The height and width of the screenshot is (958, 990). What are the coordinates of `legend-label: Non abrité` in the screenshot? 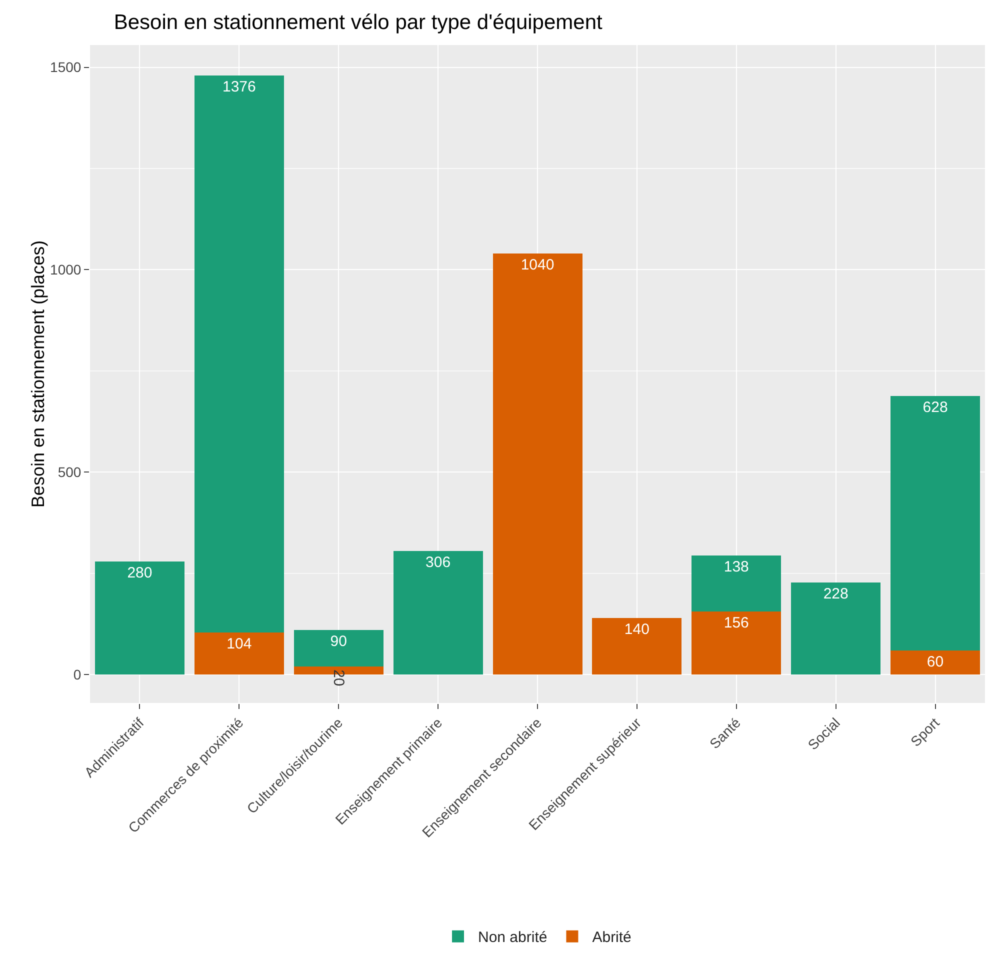 It's located at (513, 937).